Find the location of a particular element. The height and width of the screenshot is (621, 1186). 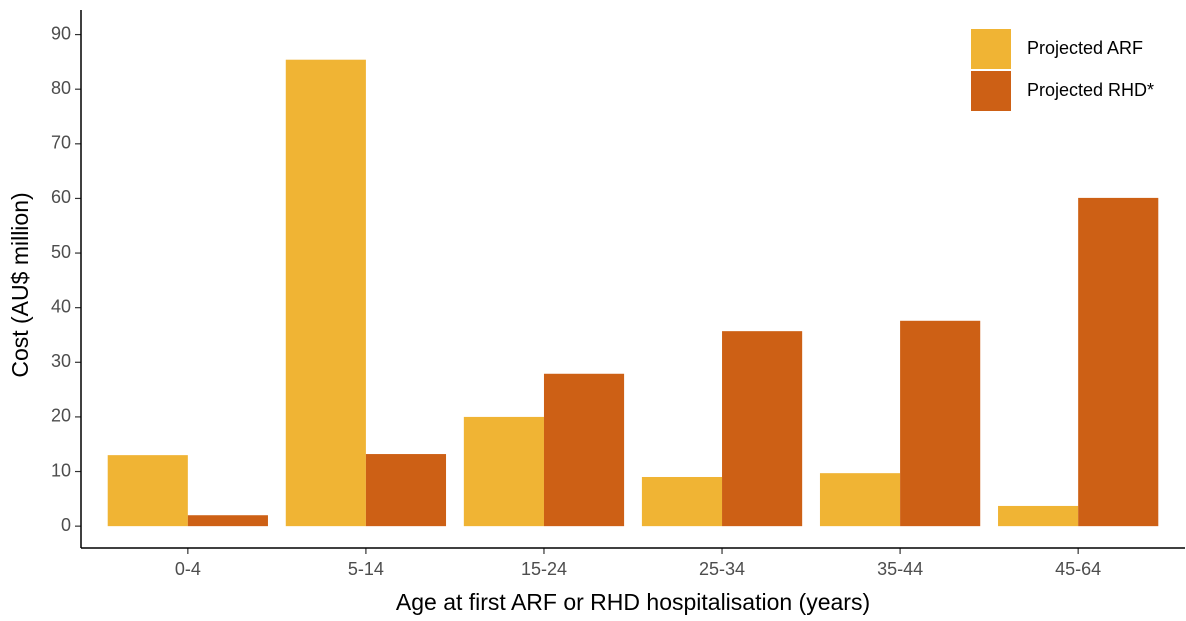

x-tick-label: 45-64 is located at coordinates (1078, 569).